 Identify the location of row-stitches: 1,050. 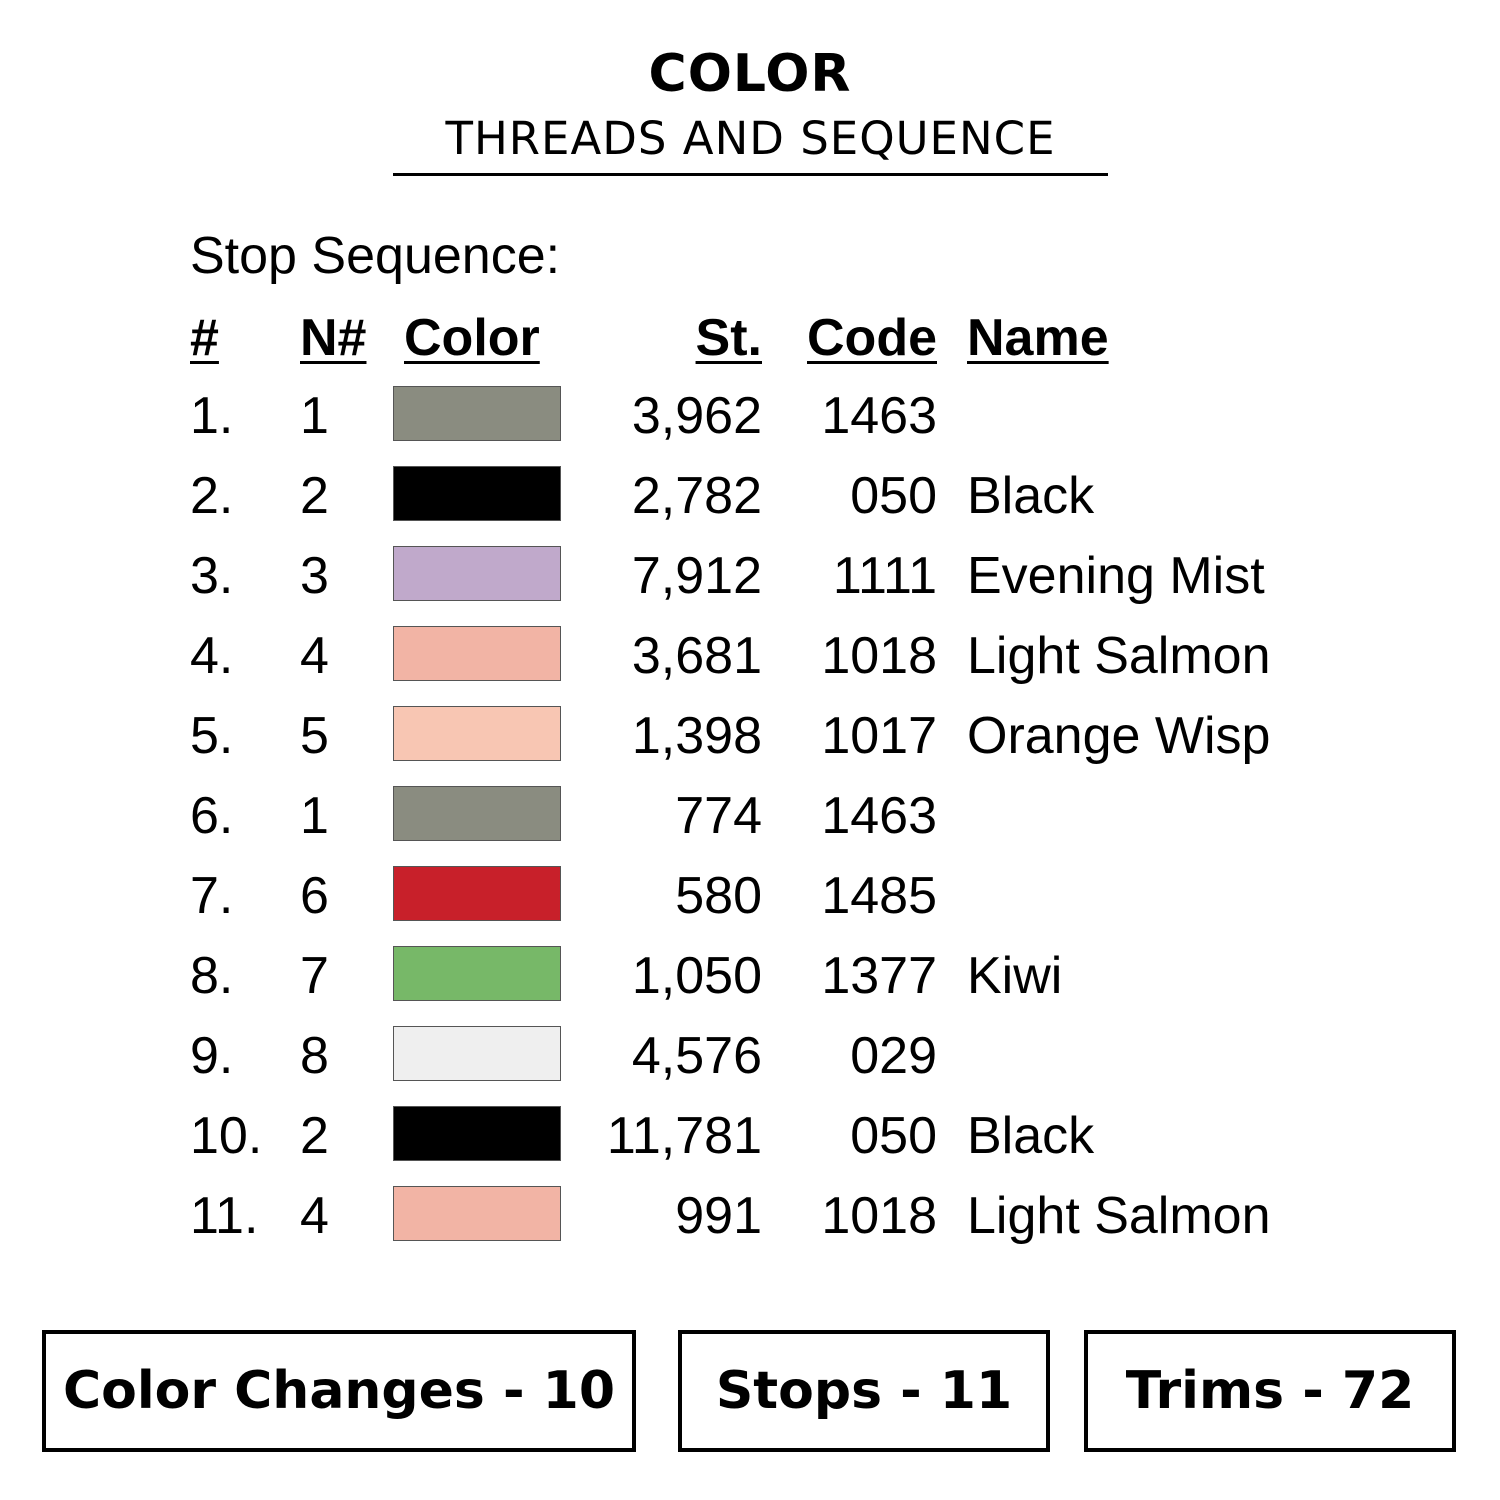
(696, 976).